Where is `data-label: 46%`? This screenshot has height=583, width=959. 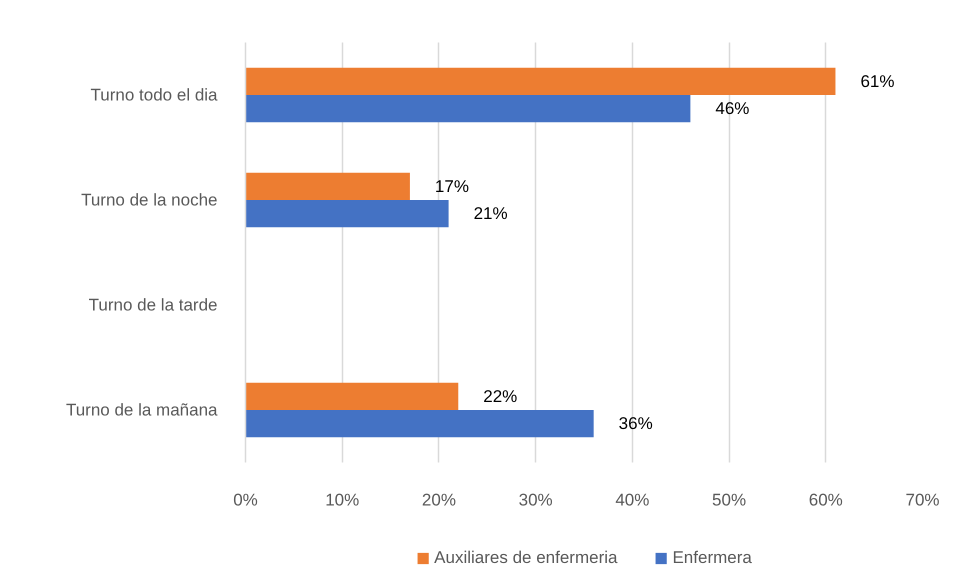 data-label: 46% is located at coordinates (732, 108).